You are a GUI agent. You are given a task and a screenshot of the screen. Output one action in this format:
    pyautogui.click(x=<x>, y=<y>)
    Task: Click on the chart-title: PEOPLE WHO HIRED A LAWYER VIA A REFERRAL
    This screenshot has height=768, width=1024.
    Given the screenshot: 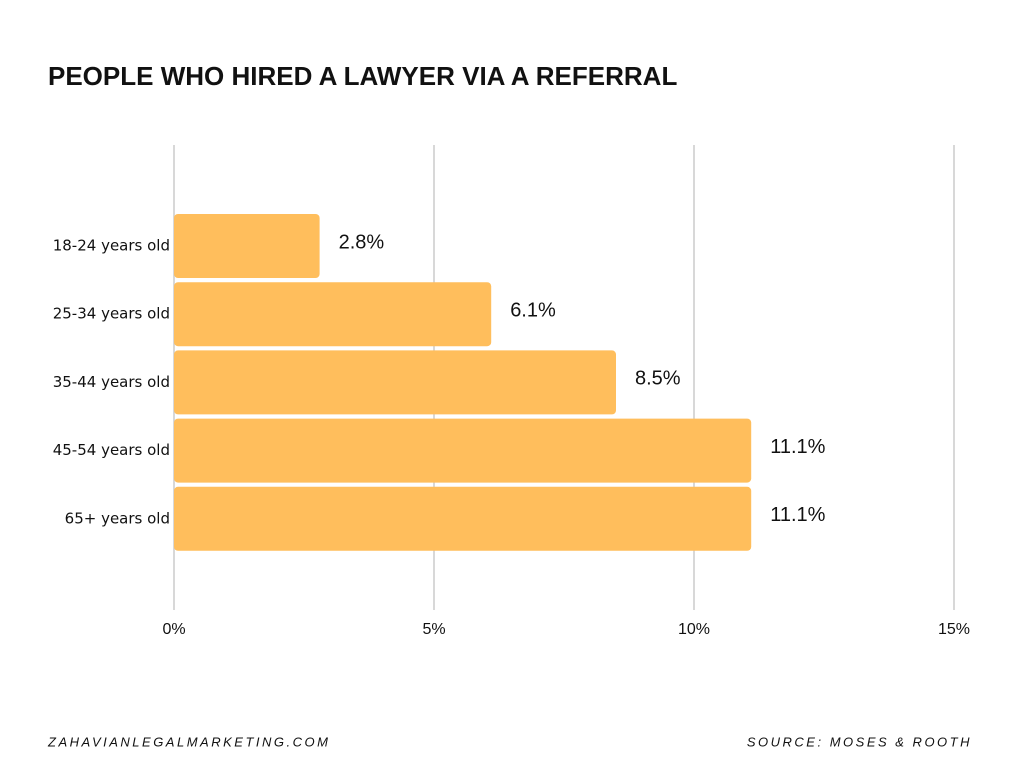 What is the action you would take?
    pyautogui.click(x=362, y=76)
    